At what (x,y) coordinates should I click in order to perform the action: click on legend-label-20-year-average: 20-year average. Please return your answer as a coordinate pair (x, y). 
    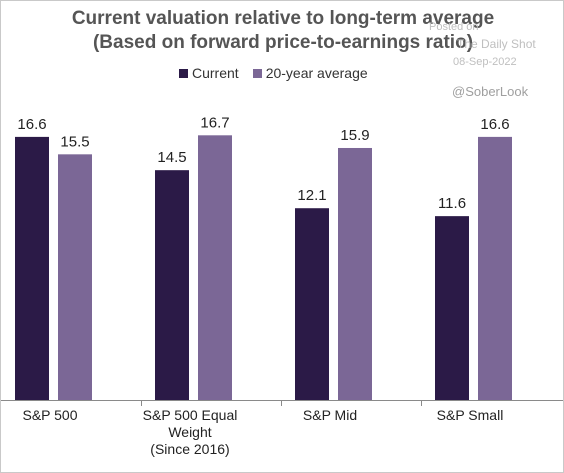
    Looking at the image, I should click on (316, 73).